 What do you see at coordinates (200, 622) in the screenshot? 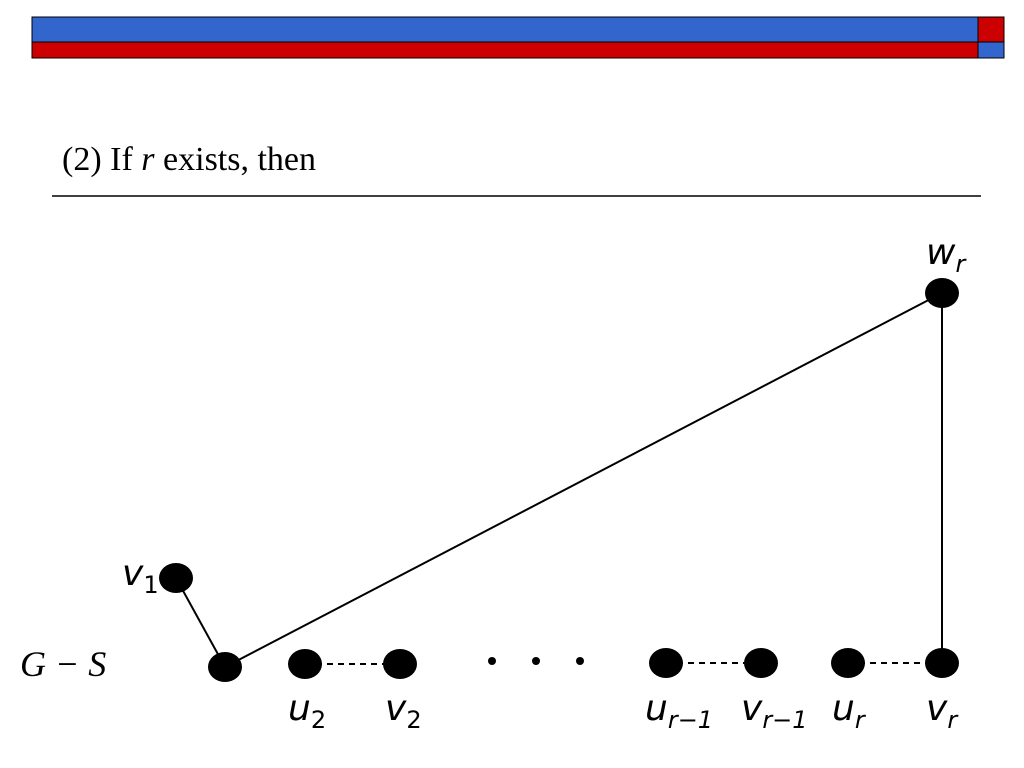
I see `edge` at bounding box center [200, 622].